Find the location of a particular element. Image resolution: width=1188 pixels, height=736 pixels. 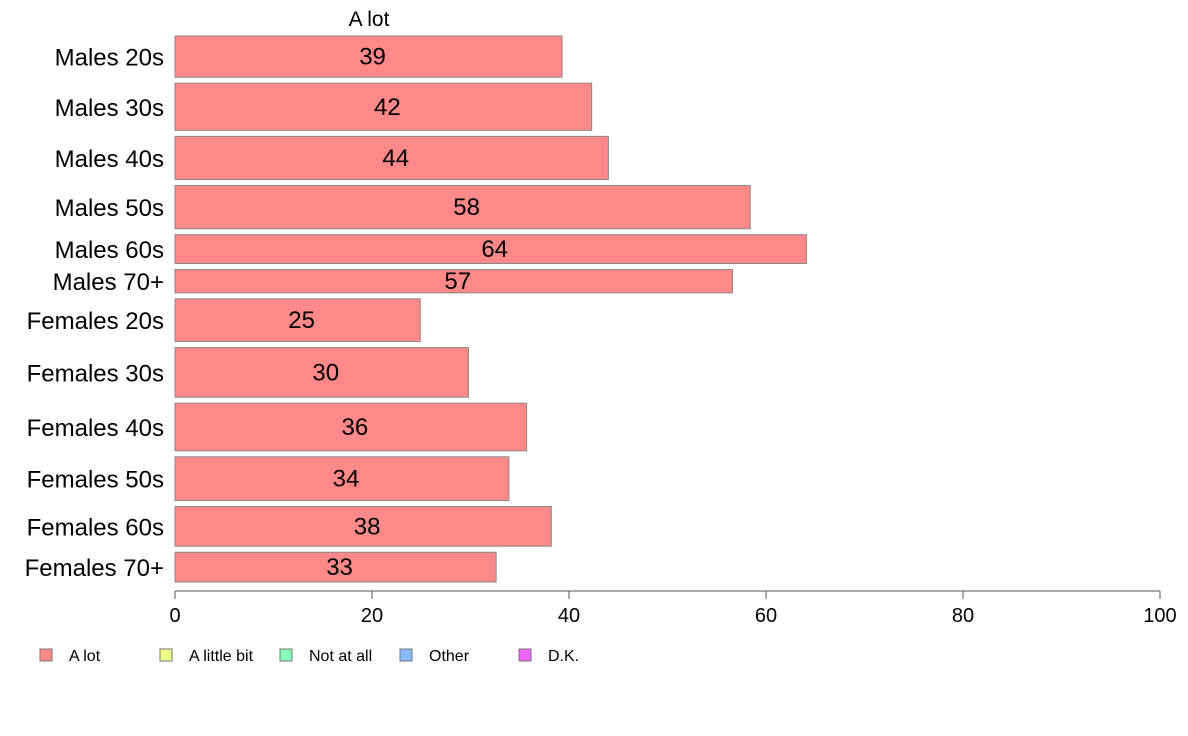

category-label: Females 50s is located at coordinates (95, 480).